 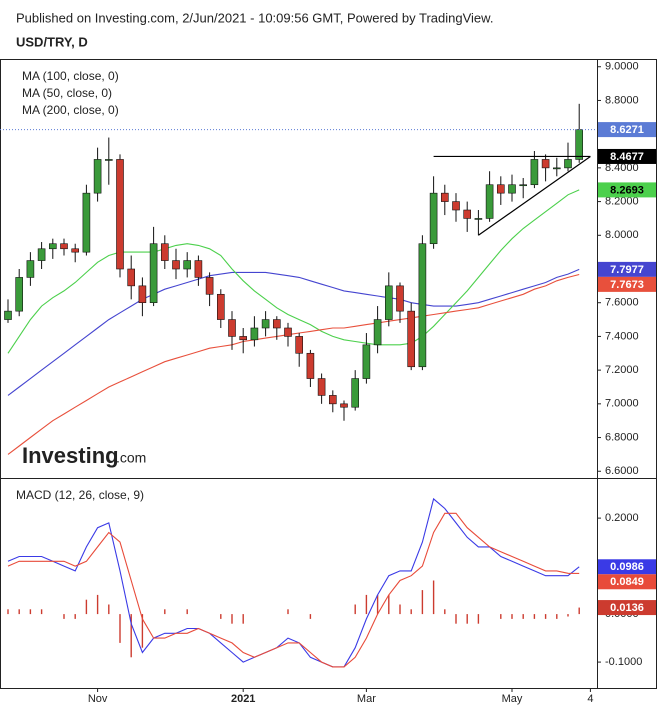 I want to click on y-tick-label: 7.2000, so click(x=622, y=370).